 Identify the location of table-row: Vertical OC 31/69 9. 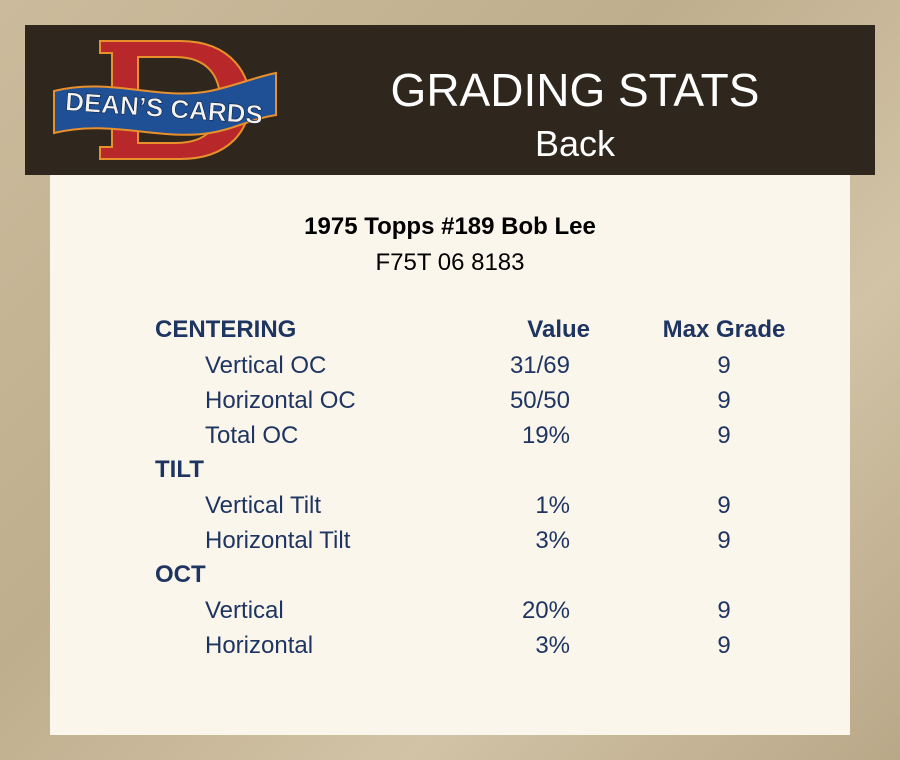
(450, 367).